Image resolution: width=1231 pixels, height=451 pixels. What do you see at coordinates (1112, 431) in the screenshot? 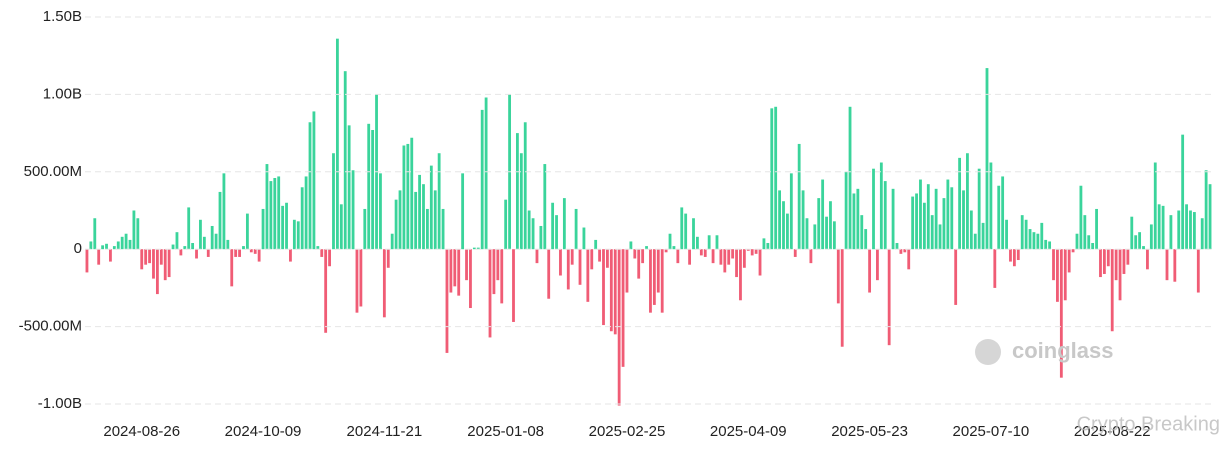
I see `x-tick-label: 2025-08-22` at bounding box center [1112, 431].